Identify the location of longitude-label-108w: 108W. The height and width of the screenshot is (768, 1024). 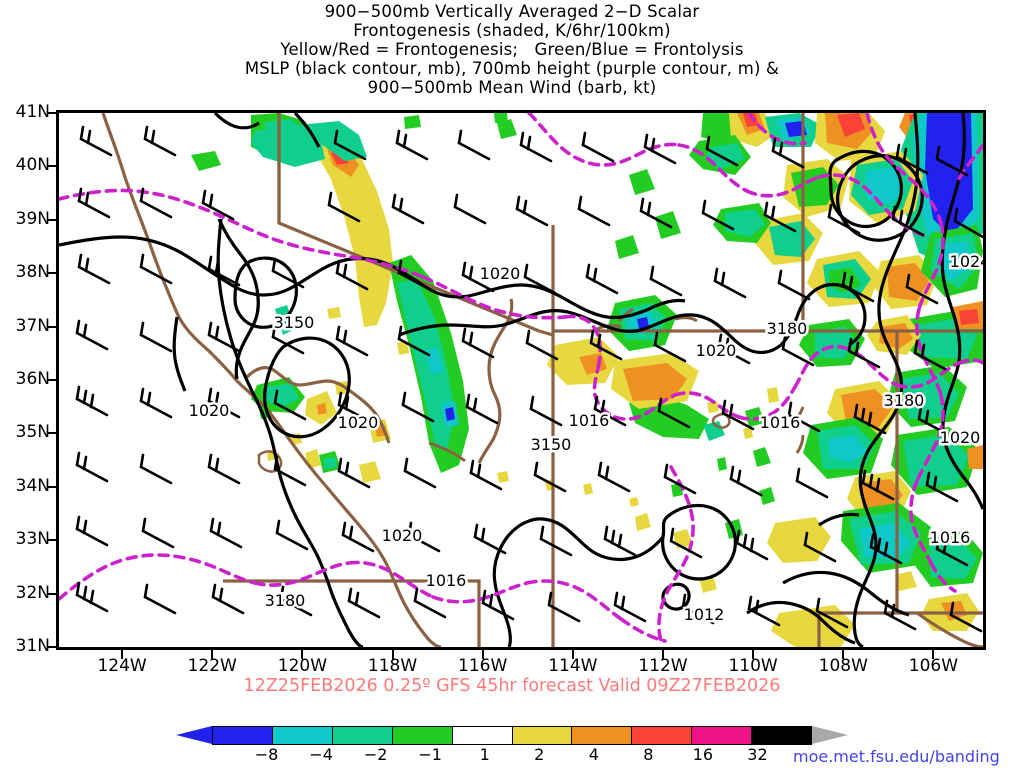
(843, 666).